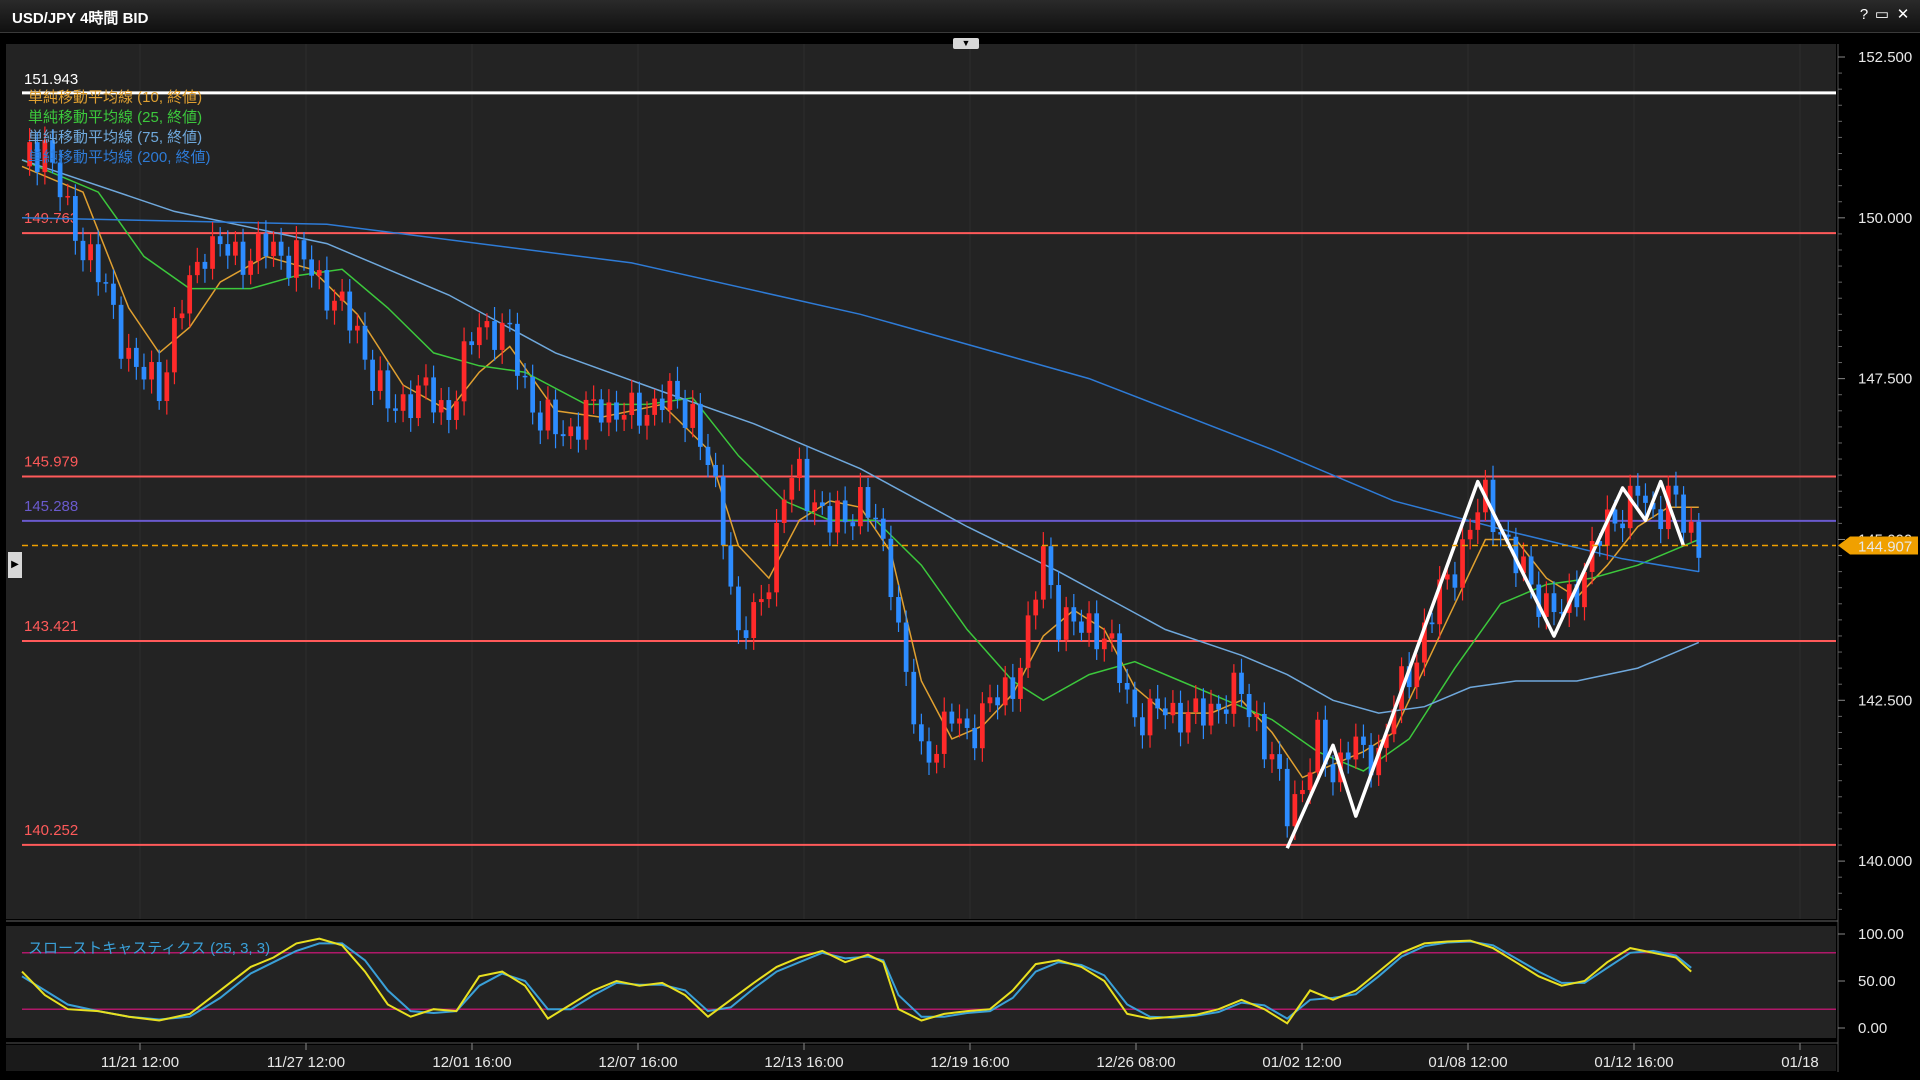 This screenshot has width=1920, height=1080. What do you see at coordinates (1878, 545) in the screenshot?
I see `current-price-tag` at bounding box center [1878, 545].